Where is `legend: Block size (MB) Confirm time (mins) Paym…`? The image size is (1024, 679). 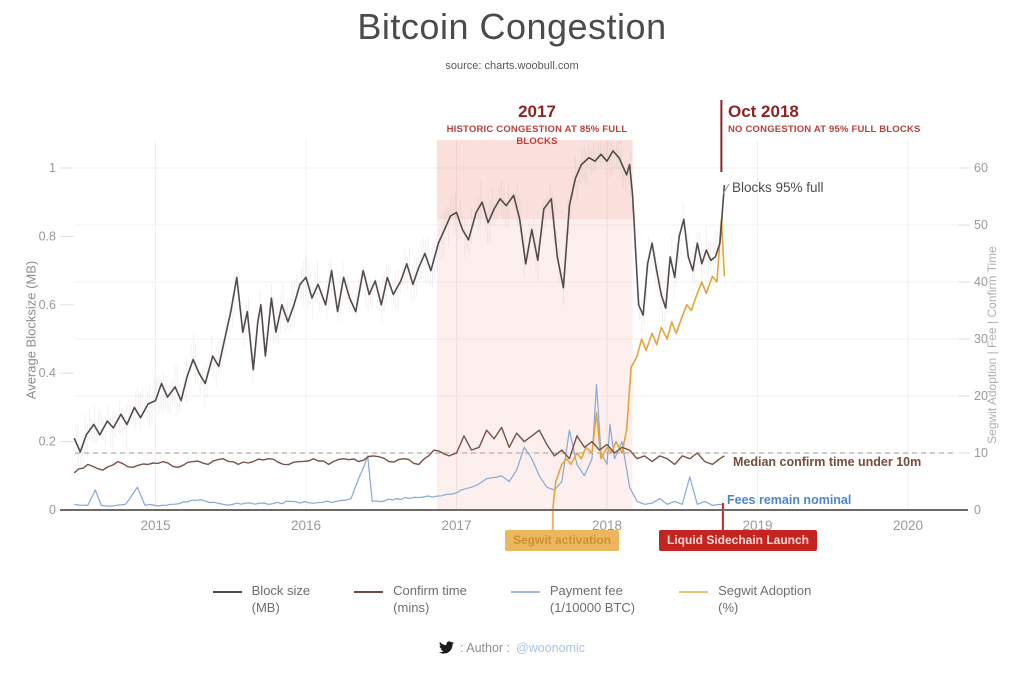
legend: Block size (MB) Confirm time (mins) Paym… is located at coordinates (512, 600).